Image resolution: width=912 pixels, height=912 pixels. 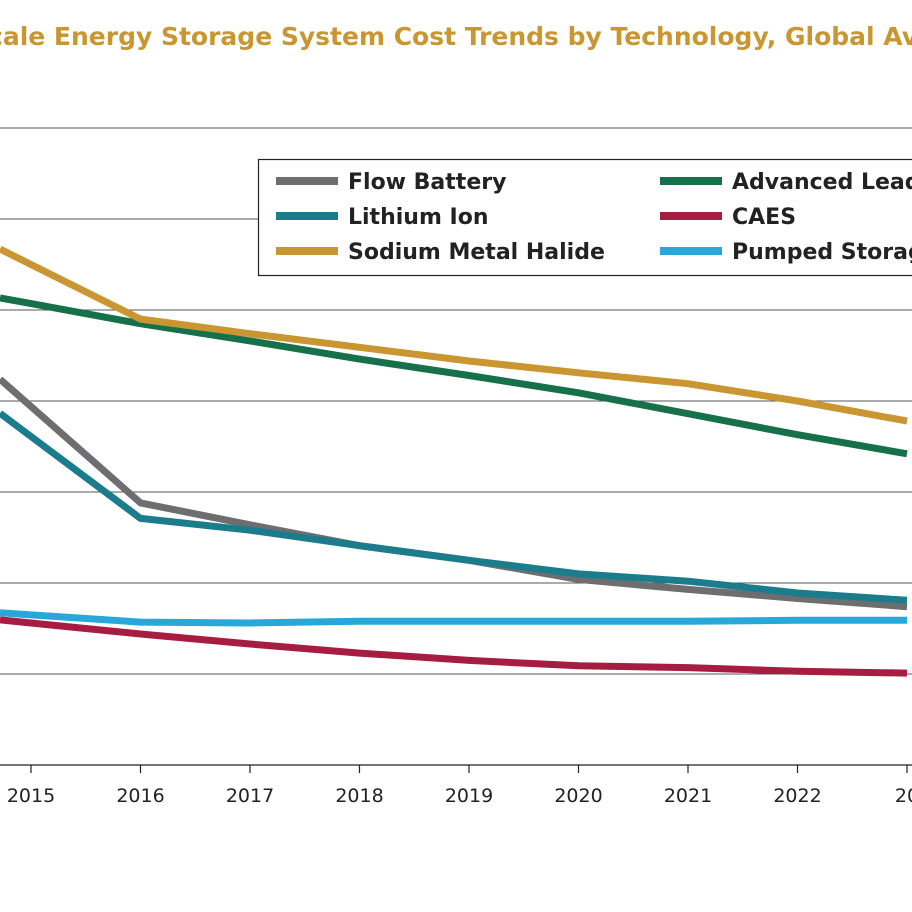 What do you see at coordinates (140, 796) in the screenshot?
I see `x-tick-label: 2016` at bounding box center [140, 796].